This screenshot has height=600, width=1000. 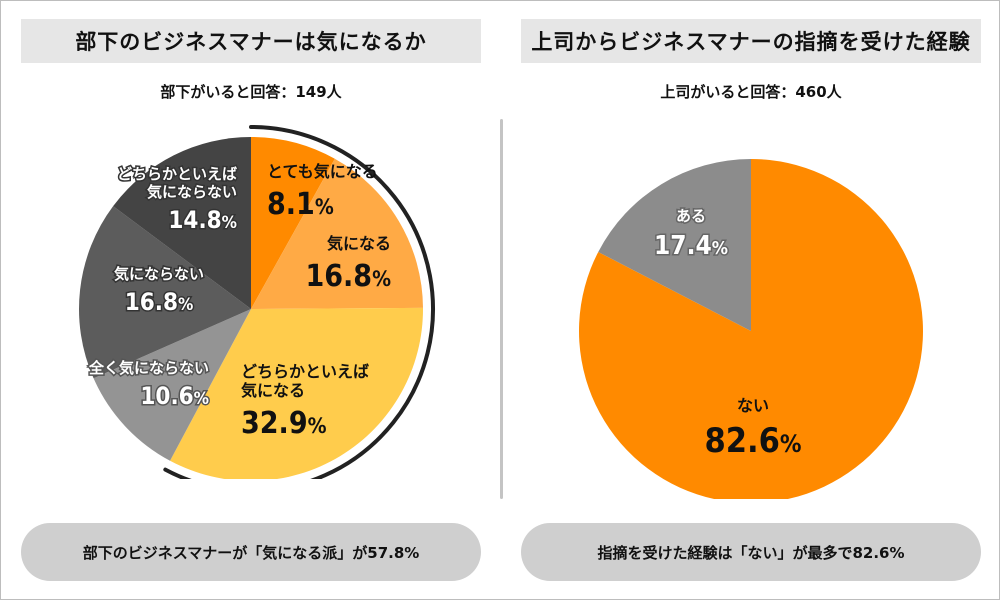 I want to click on right-summary-pill: 指摘を受けた経験は「ない」が最多で82.6%, so click(x=751, y=552).